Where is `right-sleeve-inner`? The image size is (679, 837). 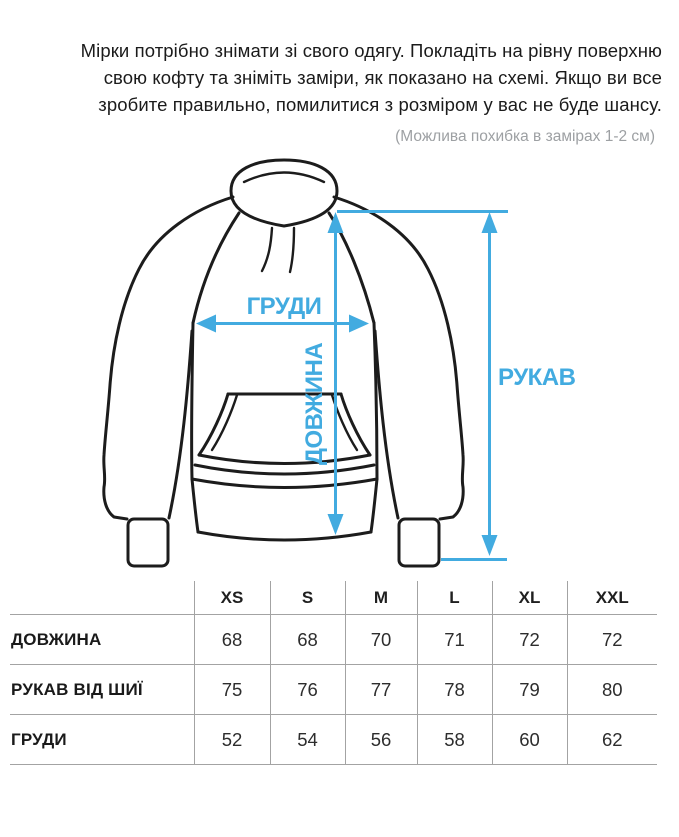
right-sleeve-inner is located at coordinates (386, 424).